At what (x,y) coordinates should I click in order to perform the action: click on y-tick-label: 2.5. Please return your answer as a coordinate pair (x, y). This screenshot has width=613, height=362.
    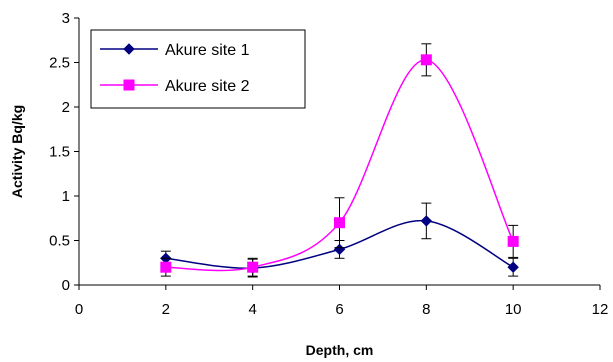
    Looking at the image, I should click on (59, 63).